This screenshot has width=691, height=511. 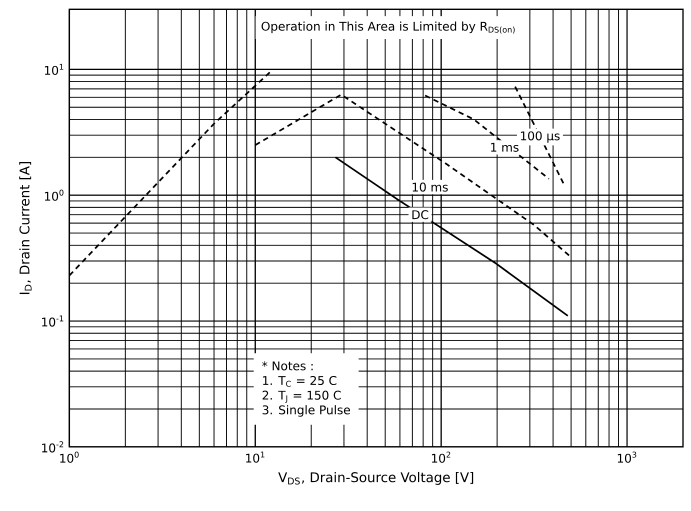 What do you see at coordinates (505, 147) in the screenshot?
I see `annotation: 1 ms` at bounding box center [505, 147].